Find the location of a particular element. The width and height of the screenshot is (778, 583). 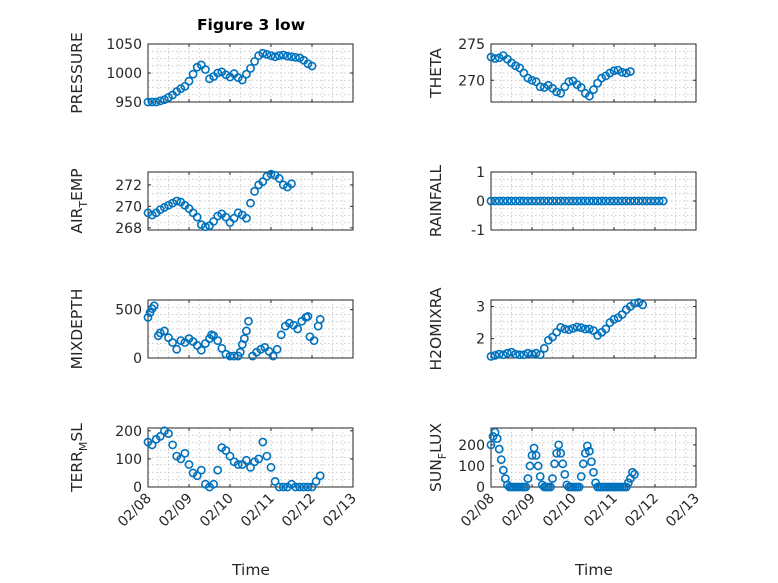

y-axis-label-sun-flux: SUNFLUX is located at coordinates (438, 457).